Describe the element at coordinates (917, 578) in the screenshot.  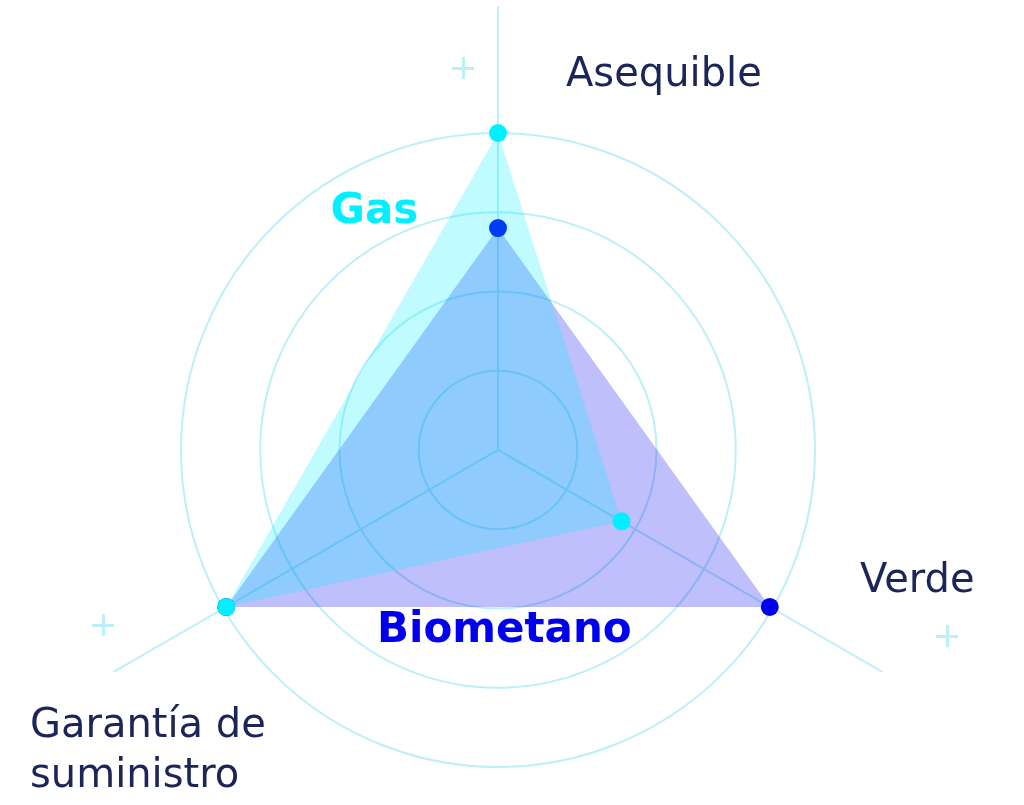
I see `spoke-label: Verde` at that location.